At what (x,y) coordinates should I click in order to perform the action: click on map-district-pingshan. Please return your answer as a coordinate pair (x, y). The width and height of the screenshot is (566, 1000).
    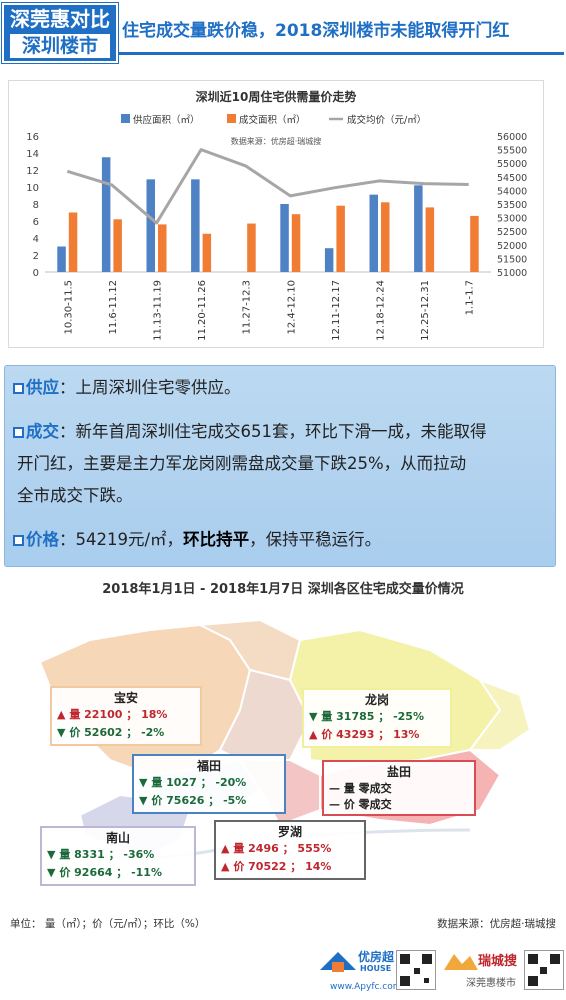
    Looking at the image, I should click on (500, 714).